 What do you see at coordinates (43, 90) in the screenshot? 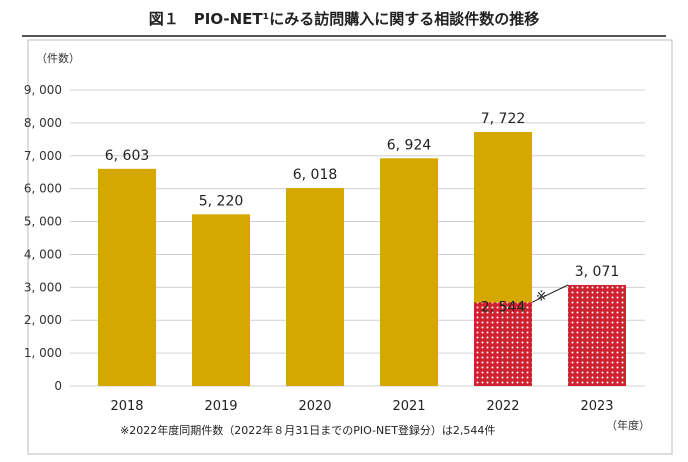
I see `y-tick-label: 9, 000` at bounding box center [43, 90].